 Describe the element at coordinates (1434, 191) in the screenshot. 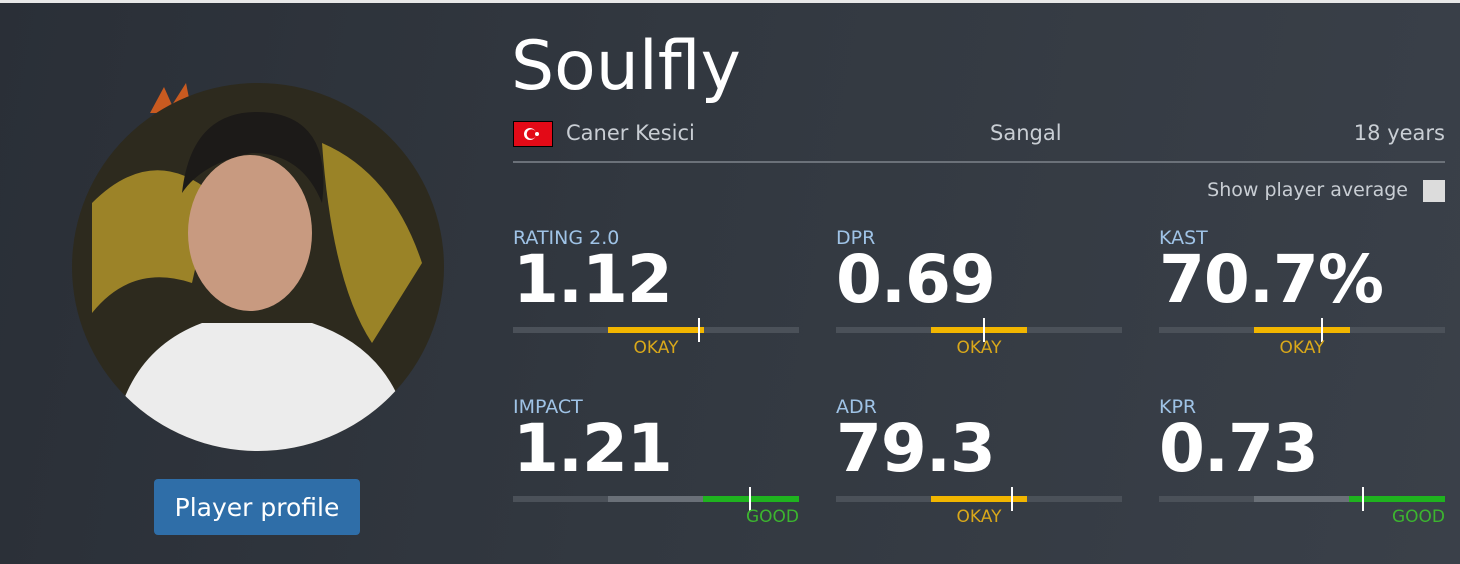

I see `show-average-checkbox` at that location.